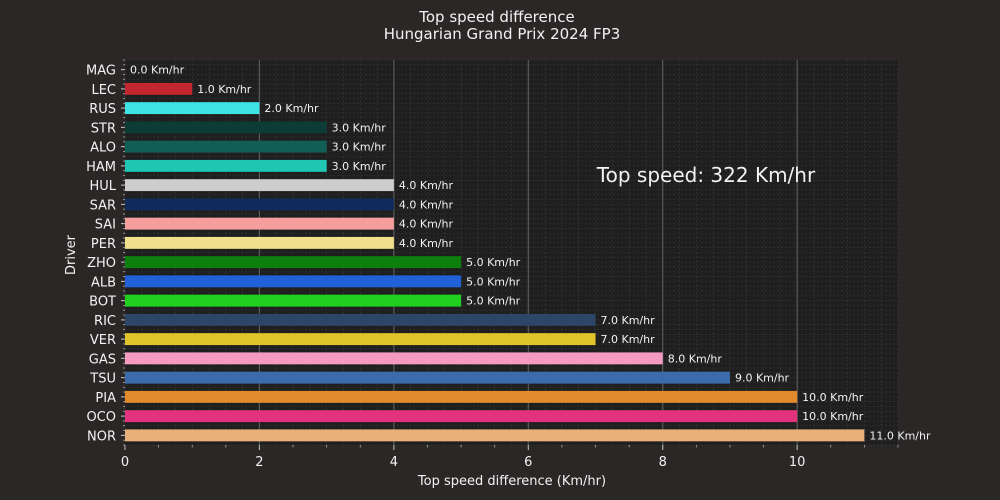 The height and width of the screenshot is (500, 1000). I want to click on y-tick-label: LEC, so click(103, 90).